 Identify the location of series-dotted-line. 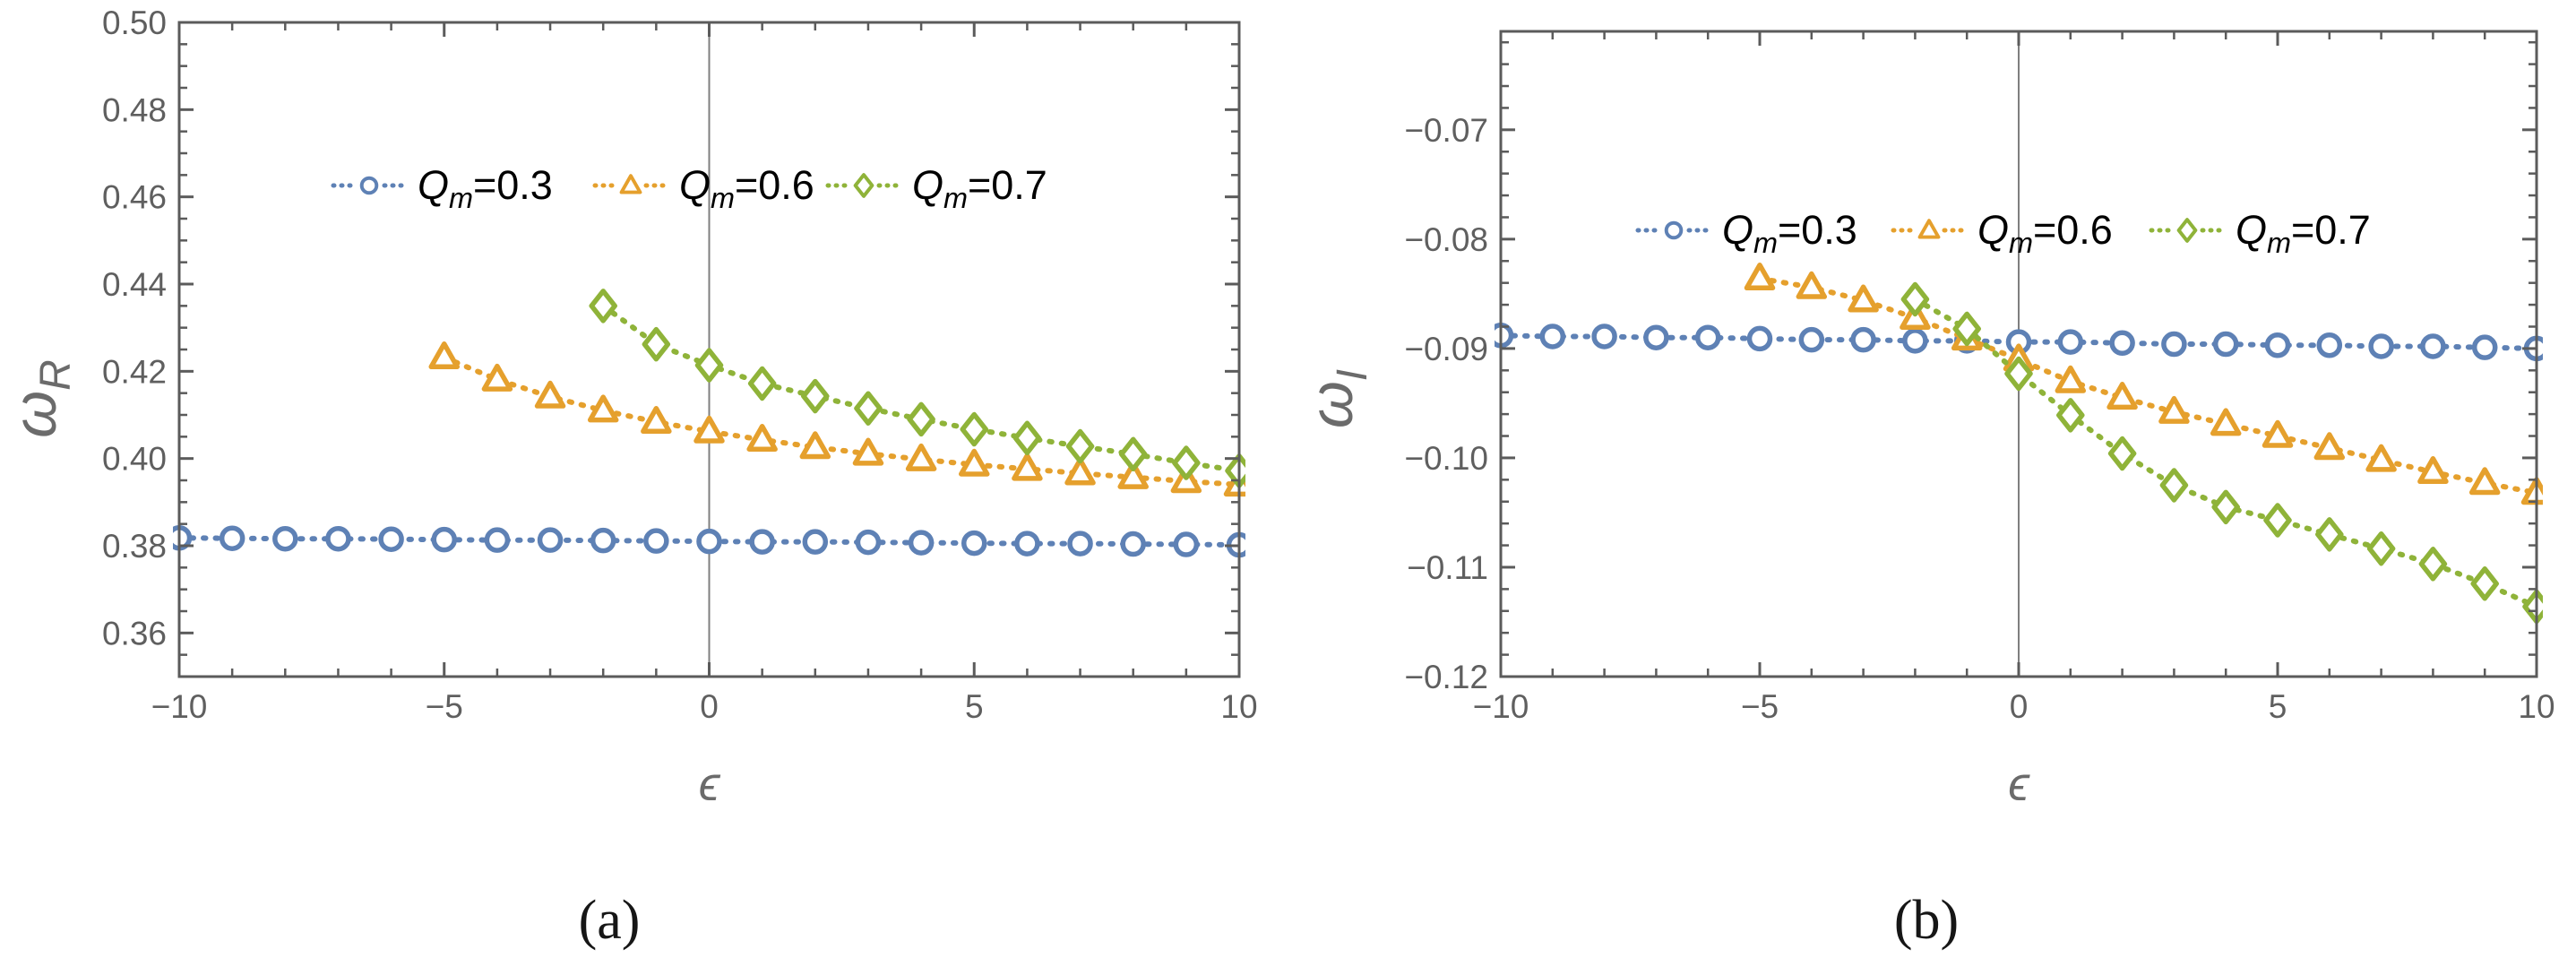
(842, 421).